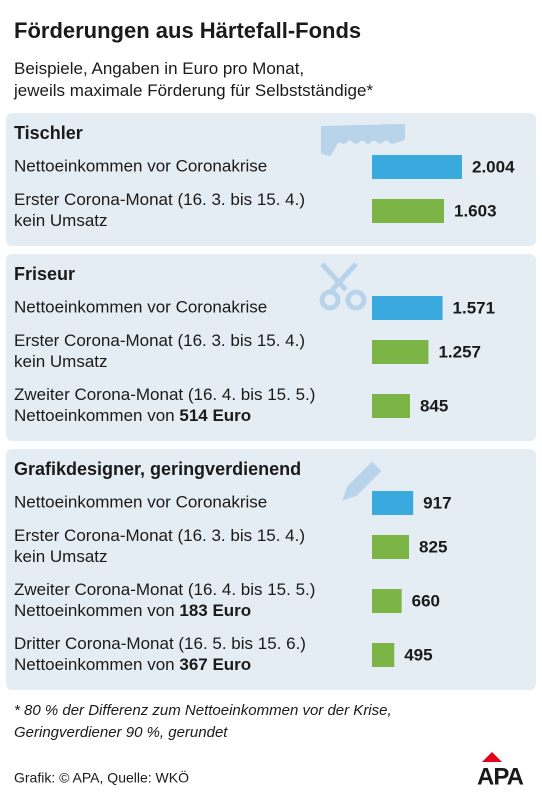  Describe the element at coordinates (418, 654) in the screenshot. I see `value-label: 495` at that location.